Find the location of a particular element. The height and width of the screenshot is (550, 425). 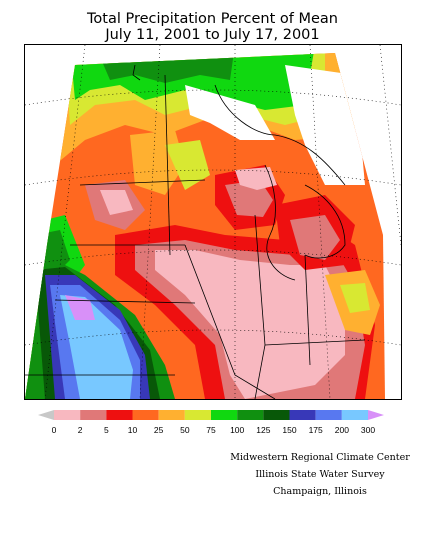

credit-line-1: Midwestern Regional Climate Center is located at coordinates (320, 457).